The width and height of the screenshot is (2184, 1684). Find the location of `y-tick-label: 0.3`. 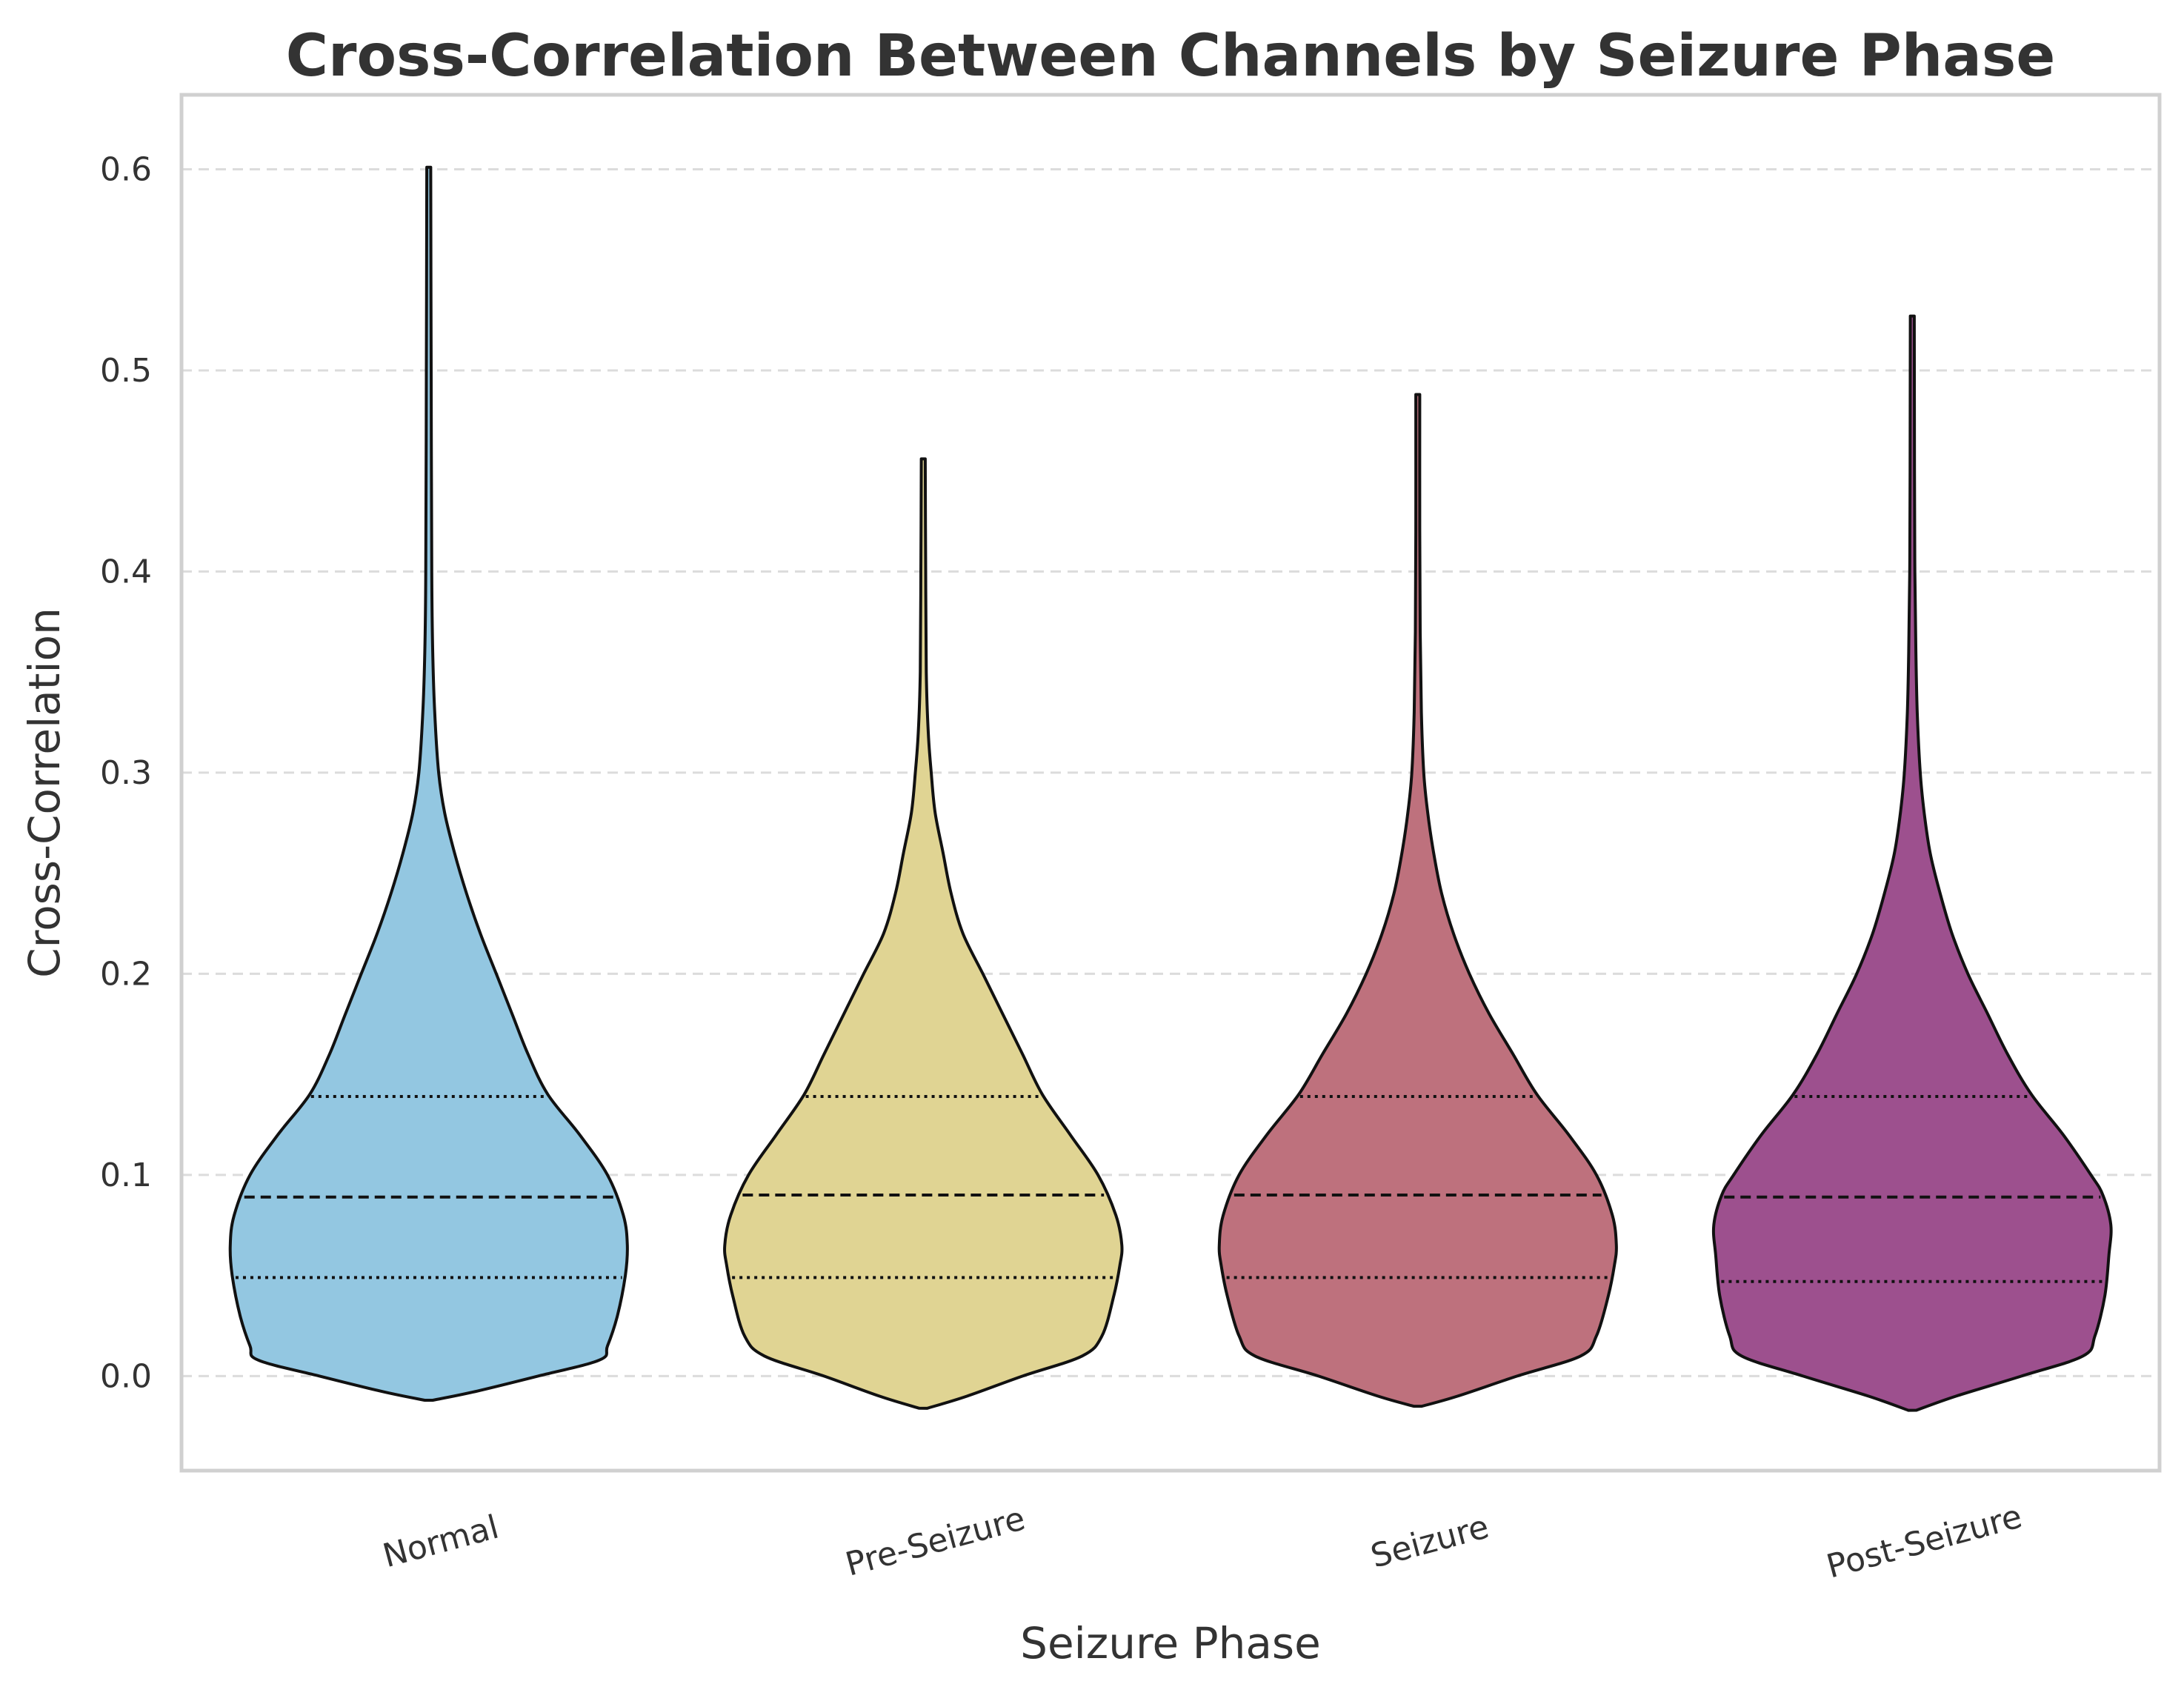

y-tick-label: 0.3 is located at coordinates (126, 773).